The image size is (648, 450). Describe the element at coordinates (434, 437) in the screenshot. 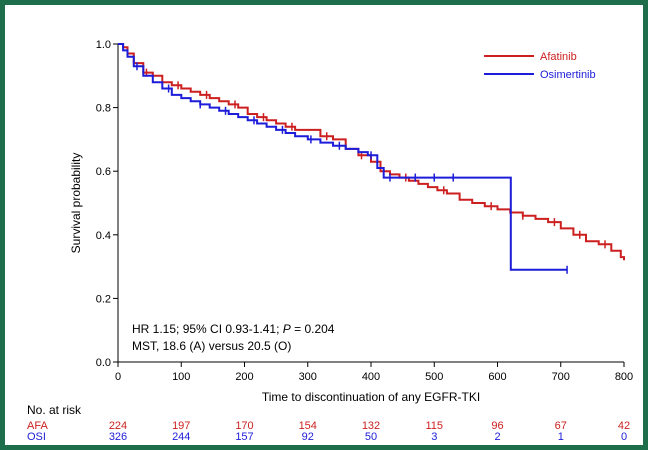

I see `risk-value: 3` at that location.